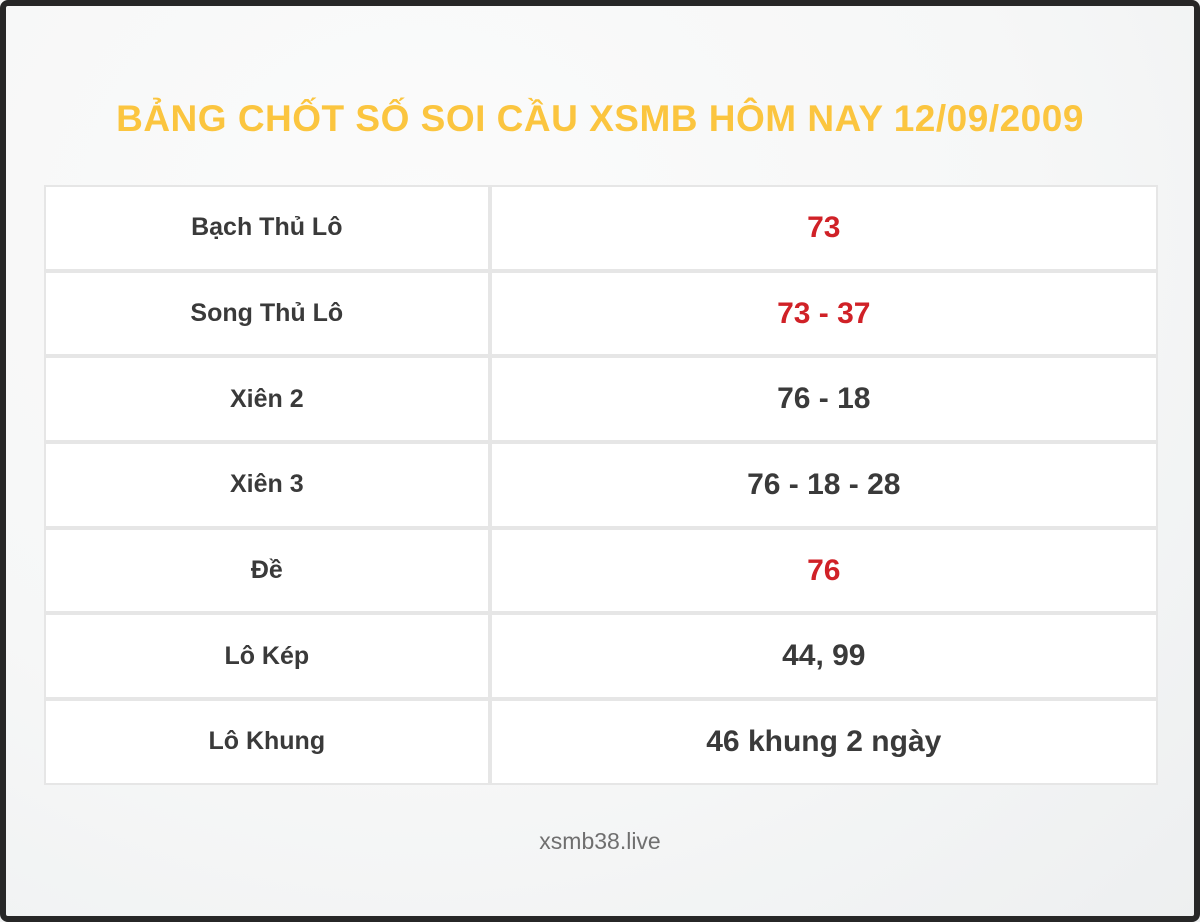 This screenshot has width=1200, height=922. Describe the element at coordinates (267, 313) in the screenshot. I see `row-label: Song Thủ Lô` at that location.